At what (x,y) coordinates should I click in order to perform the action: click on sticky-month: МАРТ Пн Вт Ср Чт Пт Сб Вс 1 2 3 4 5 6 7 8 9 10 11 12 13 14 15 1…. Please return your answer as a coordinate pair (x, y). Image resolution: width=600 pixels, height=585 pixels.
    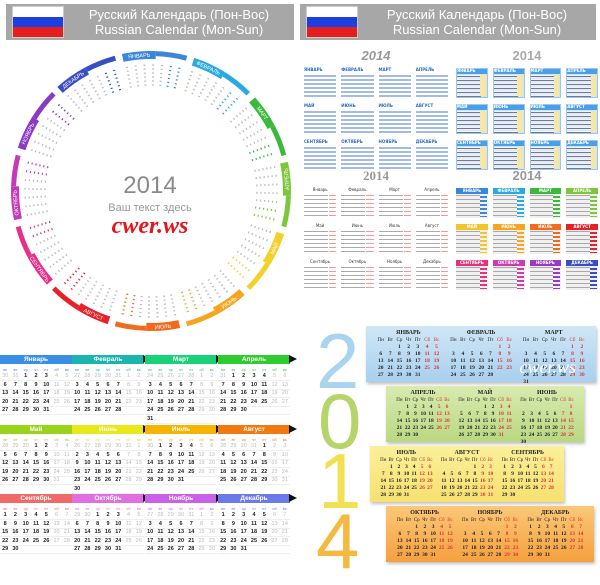
    Looking at the image, I should click on (553, 357).